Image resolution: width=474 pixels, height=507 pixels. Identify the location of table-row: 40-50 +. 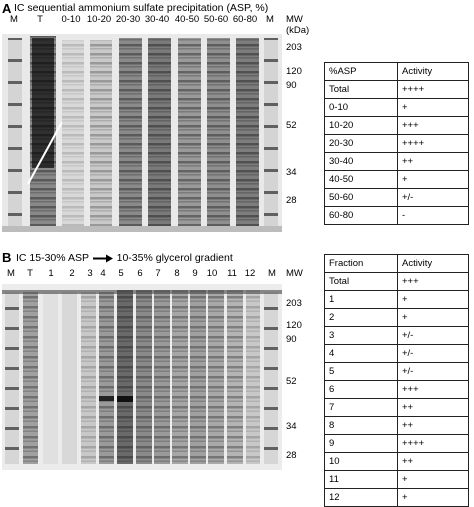
(396, 179).